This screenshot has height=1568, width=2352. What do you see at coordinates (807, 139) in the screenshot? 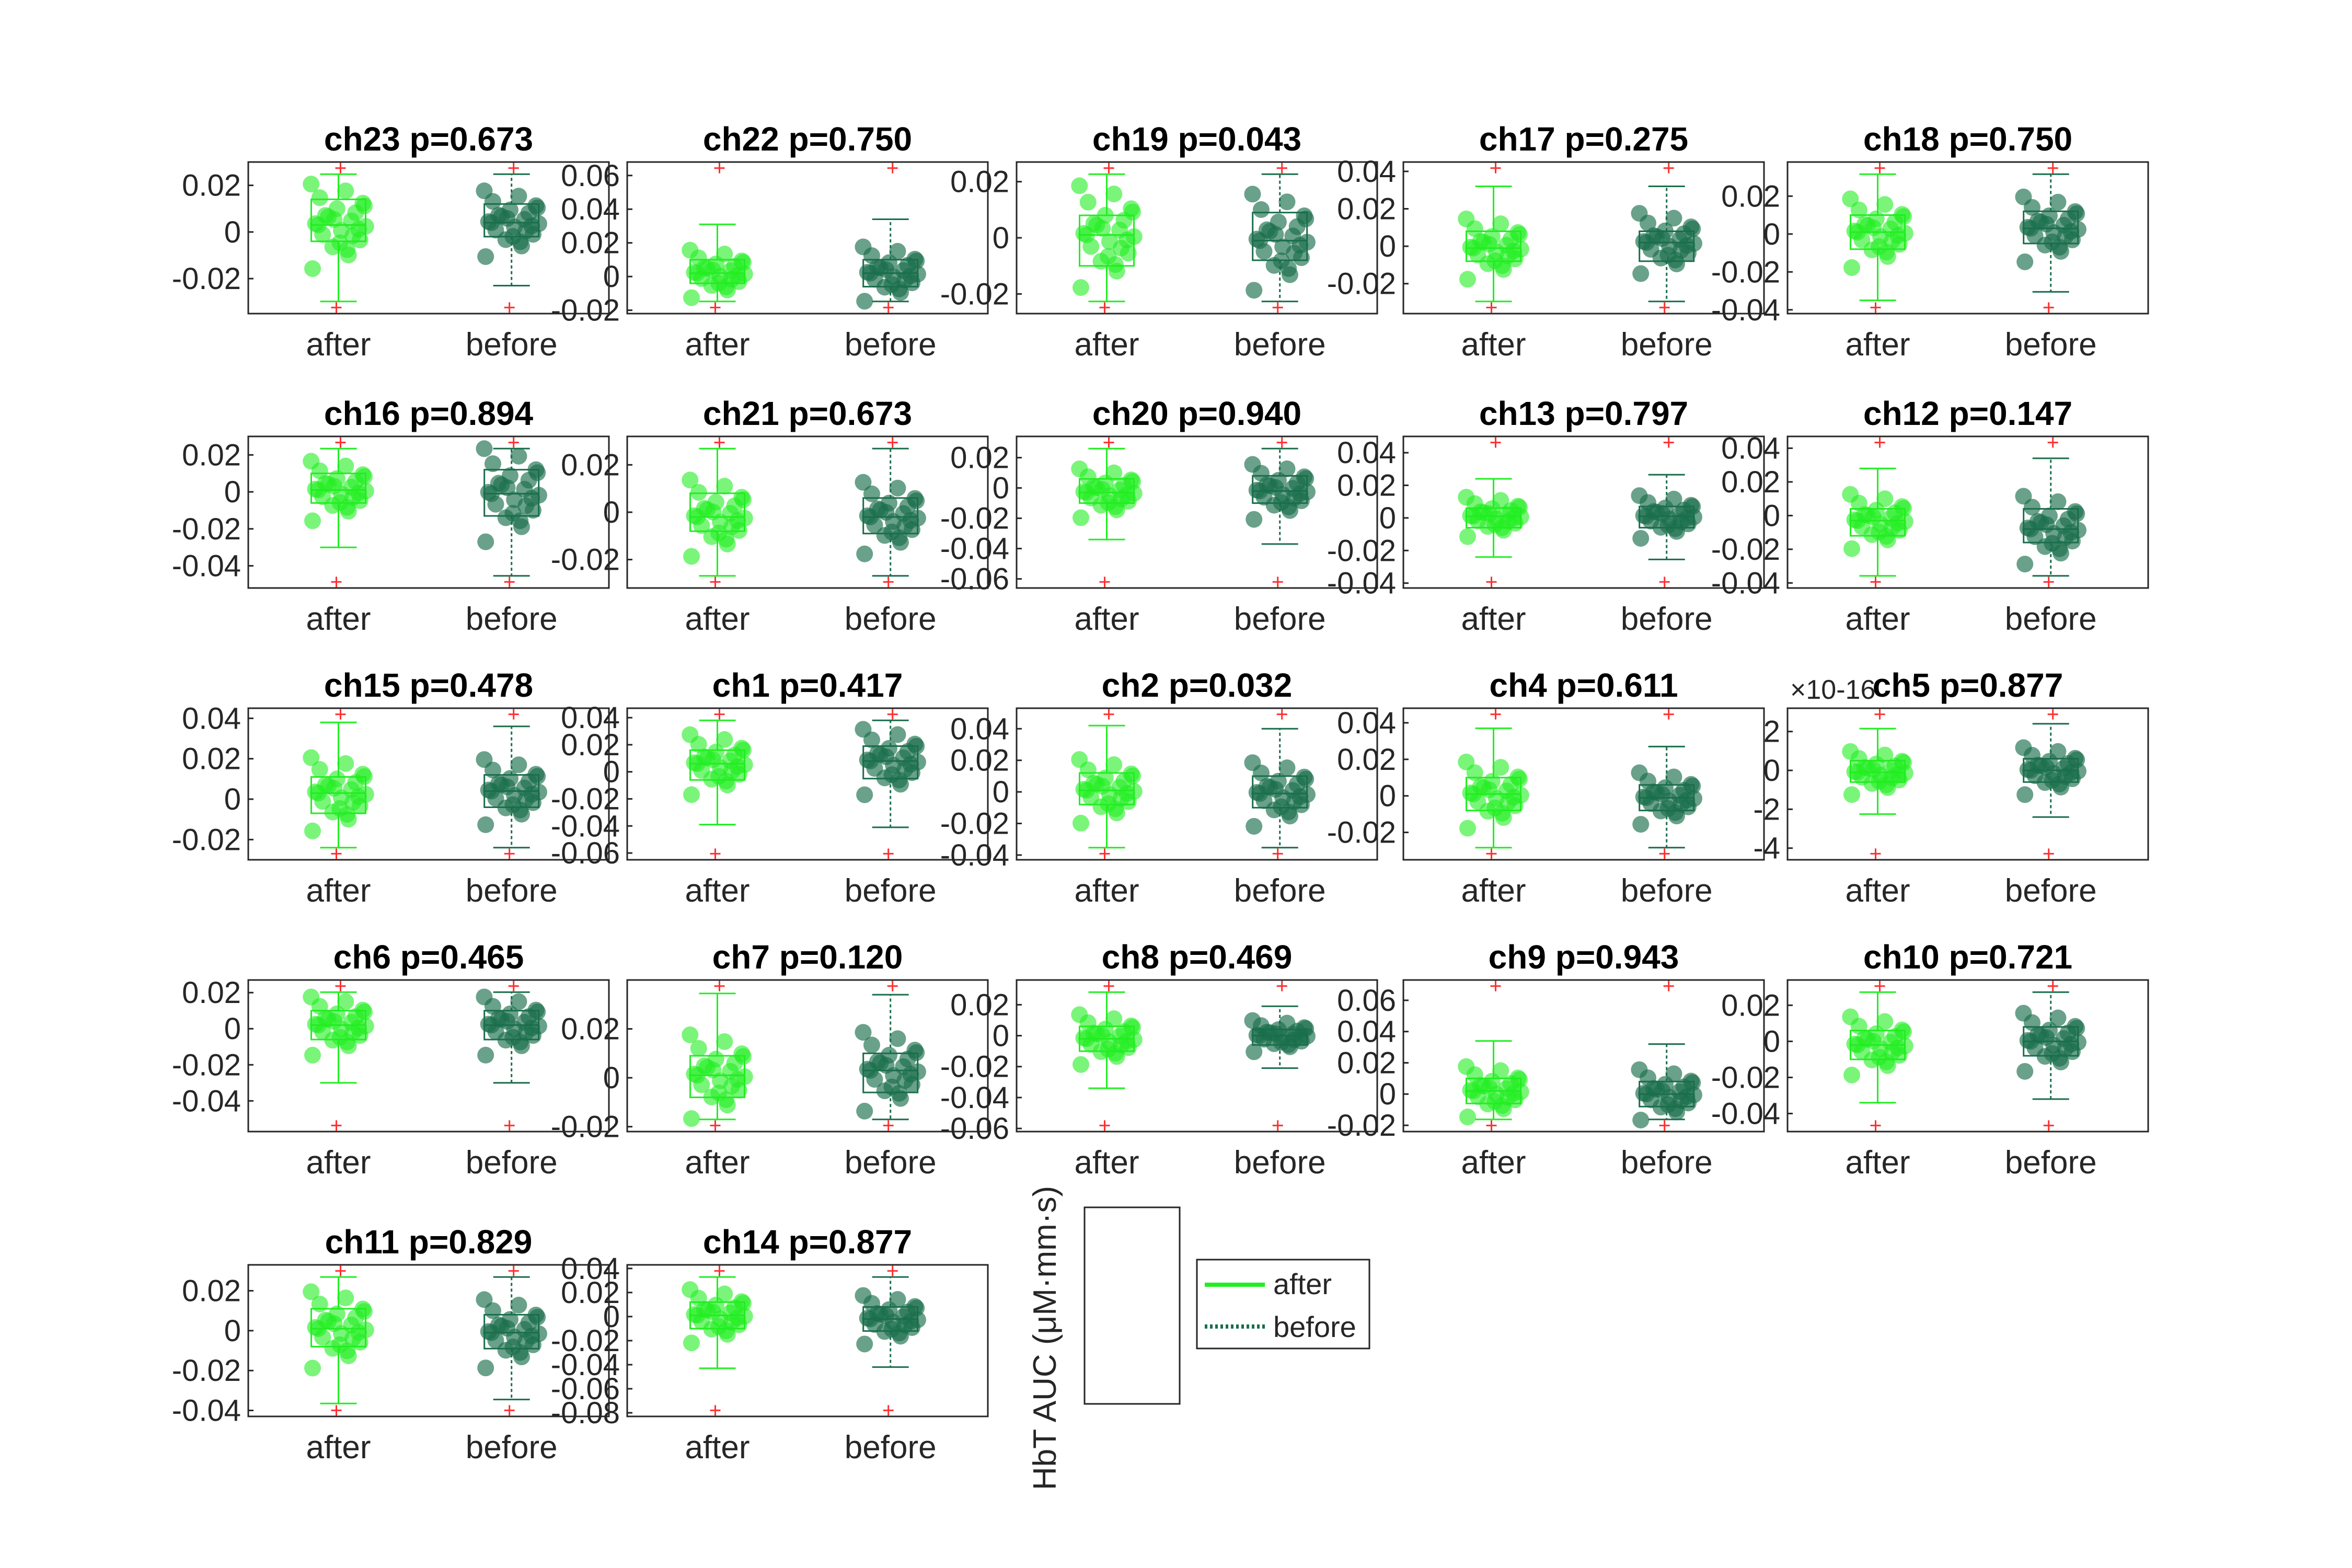
I see `panel-title: ch22 p=0.750` at bounding box center [807, 139].